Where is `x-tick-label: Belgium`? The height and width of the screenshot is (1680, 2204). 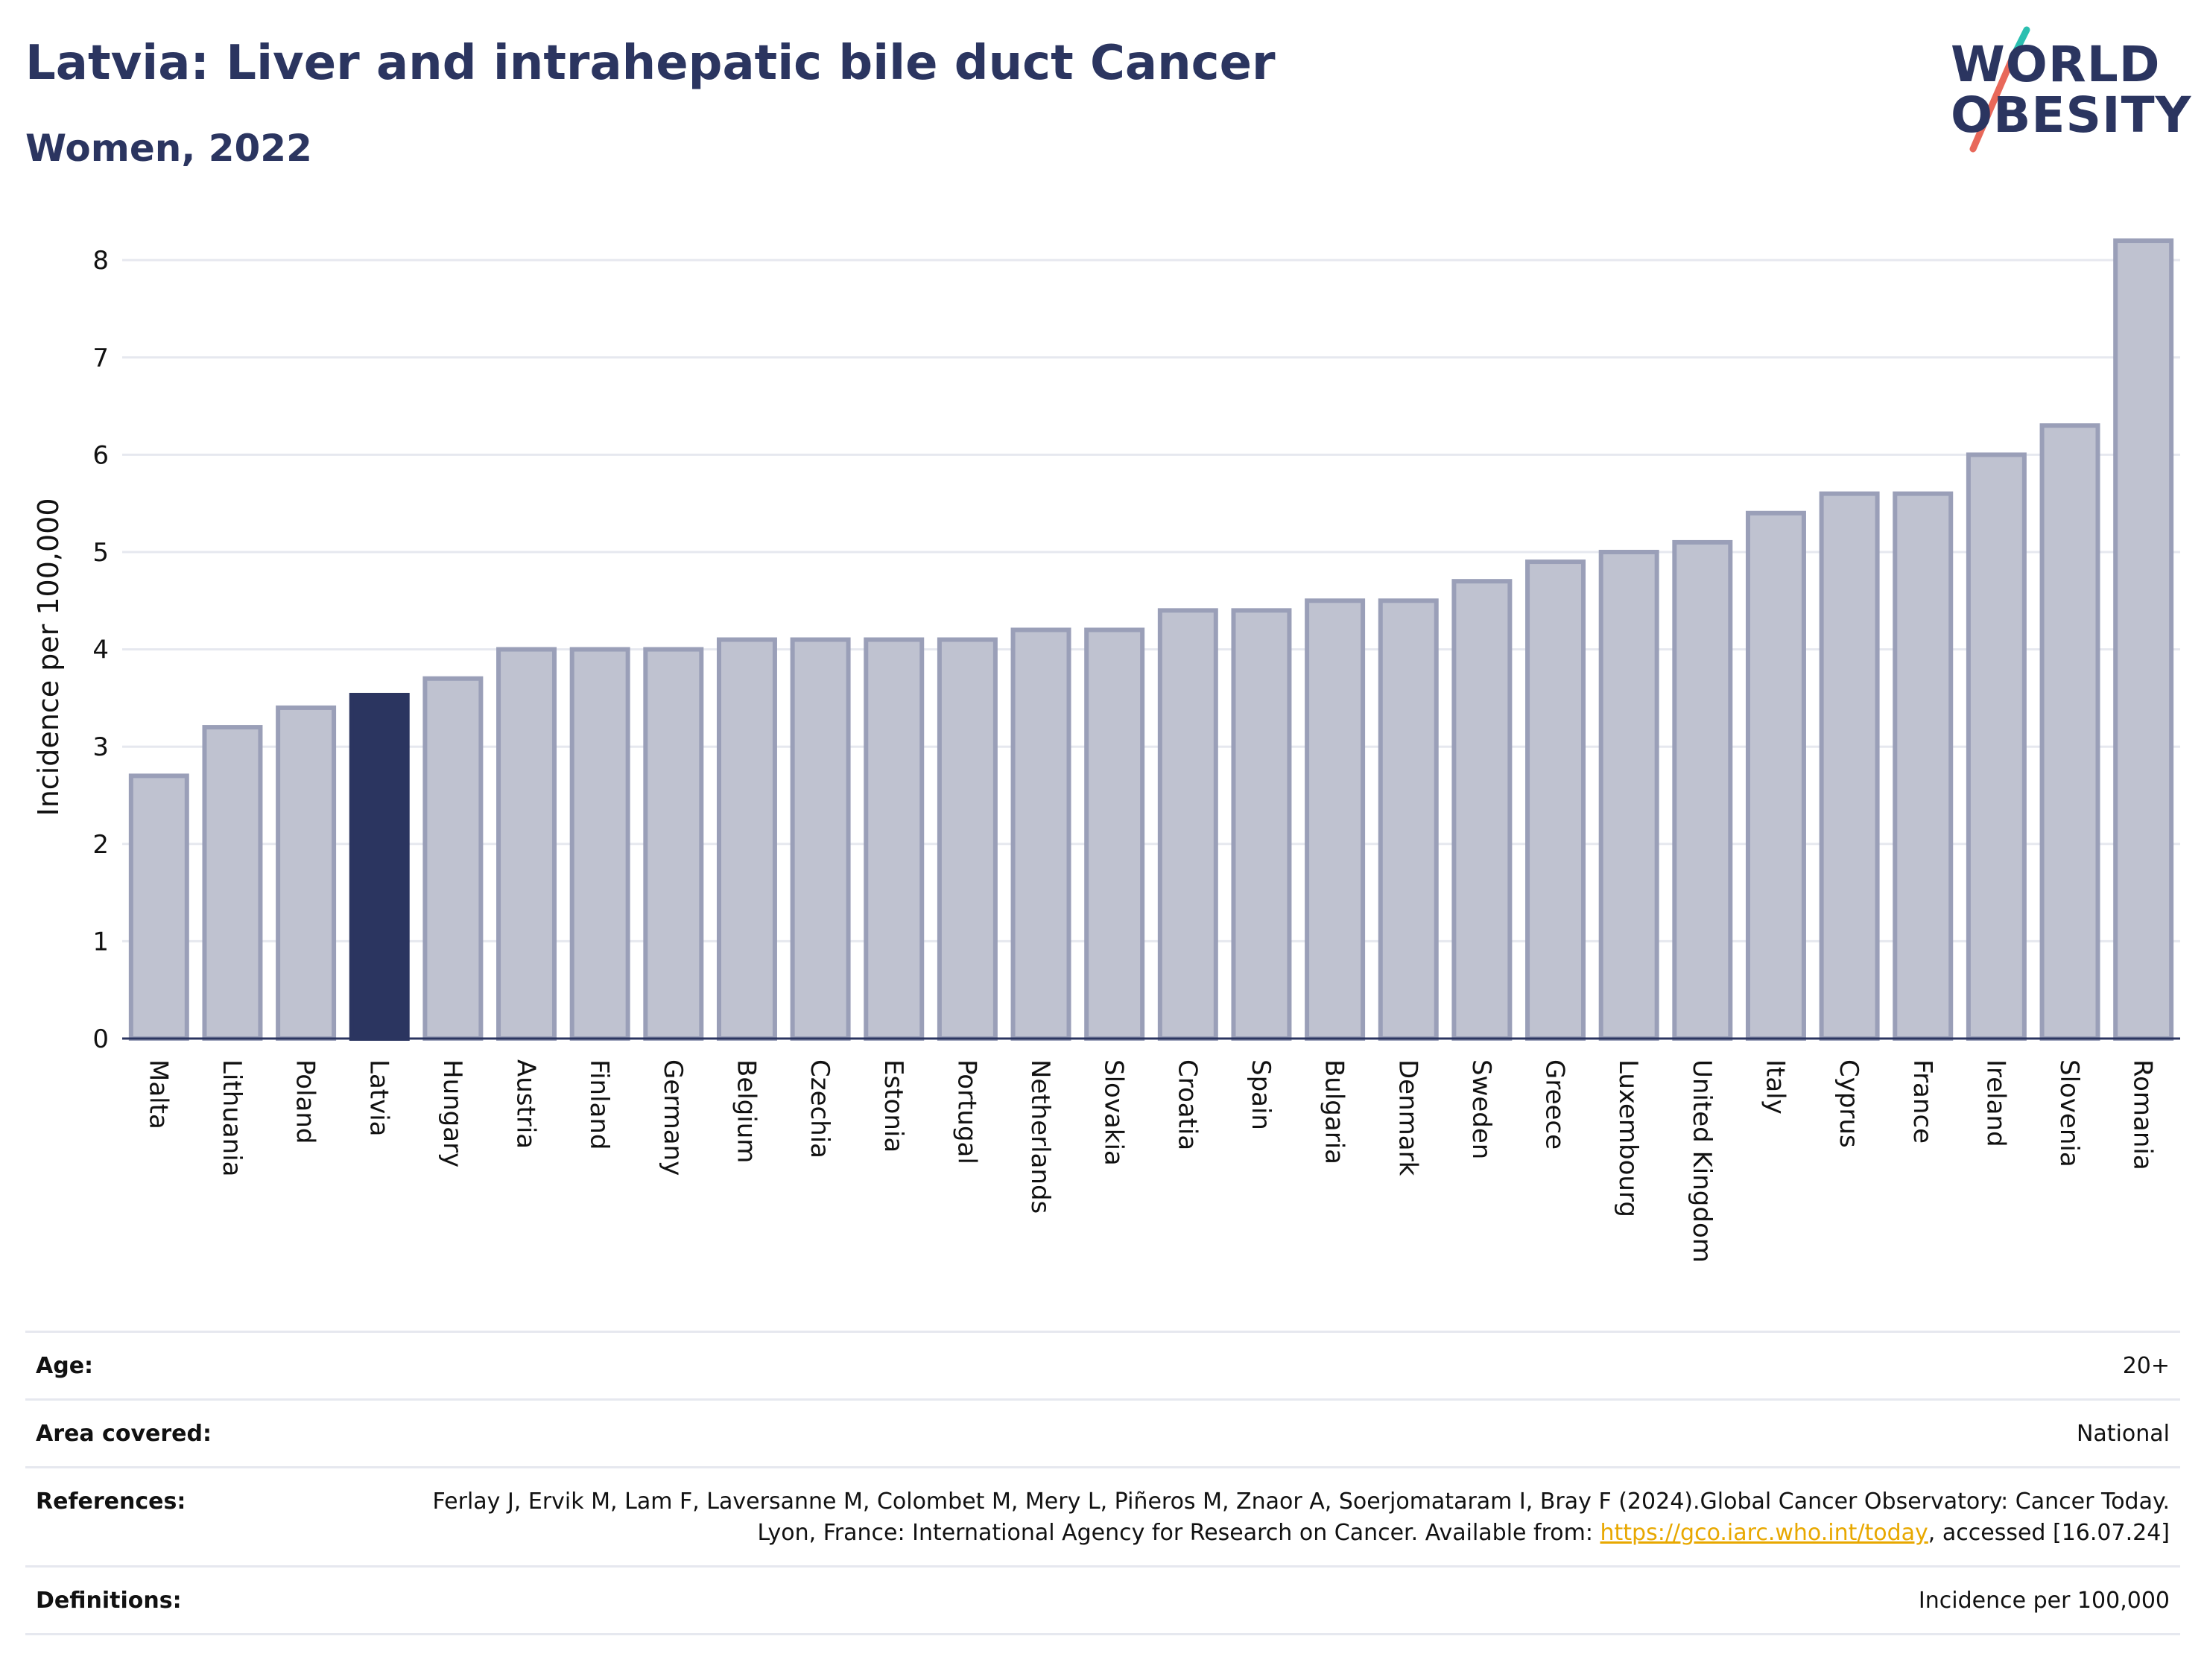
x-tick-label: Belgium is located at coordinates (746, 1111).